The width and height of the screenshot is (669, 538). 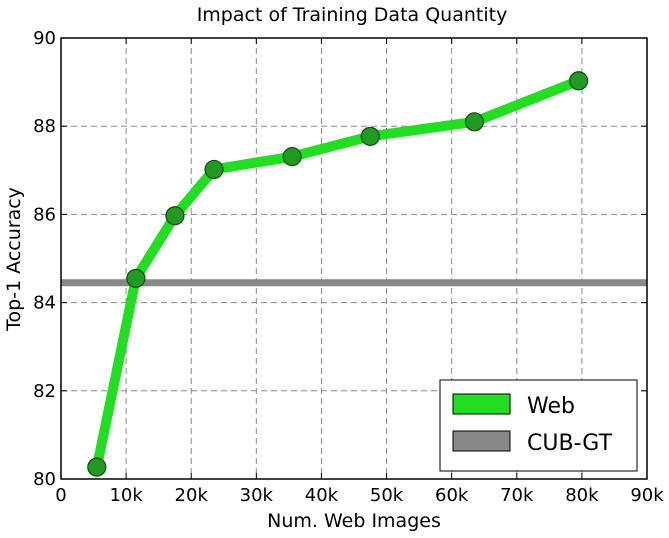 I want to click on legend-swatch-web, so click(x=481, y=404).